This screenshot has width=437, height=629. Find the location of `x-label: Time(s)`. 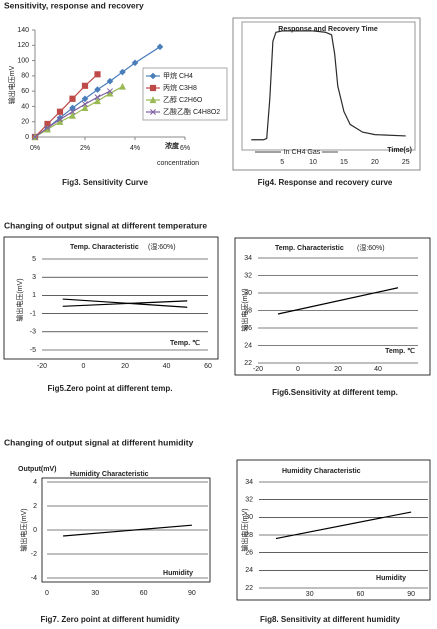

x-label: Time(s) is located at coordinates (399, 150).